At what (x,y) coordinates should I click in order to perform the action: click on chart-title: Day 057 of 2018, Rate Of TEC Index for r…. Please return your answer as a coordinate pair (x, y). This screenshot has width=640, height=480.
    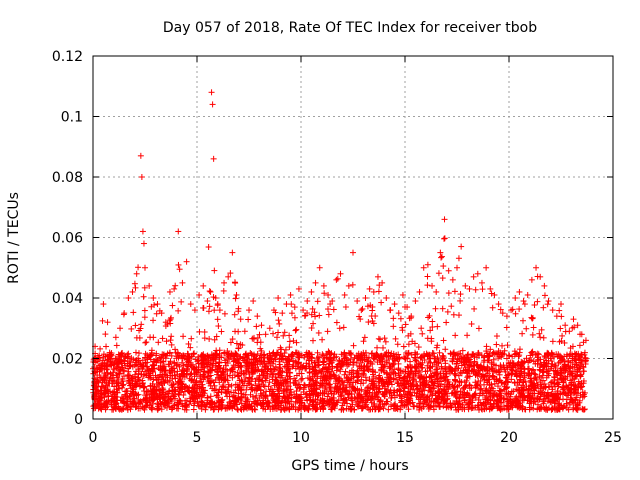
    Looking at the image, I should click on (350, 28).